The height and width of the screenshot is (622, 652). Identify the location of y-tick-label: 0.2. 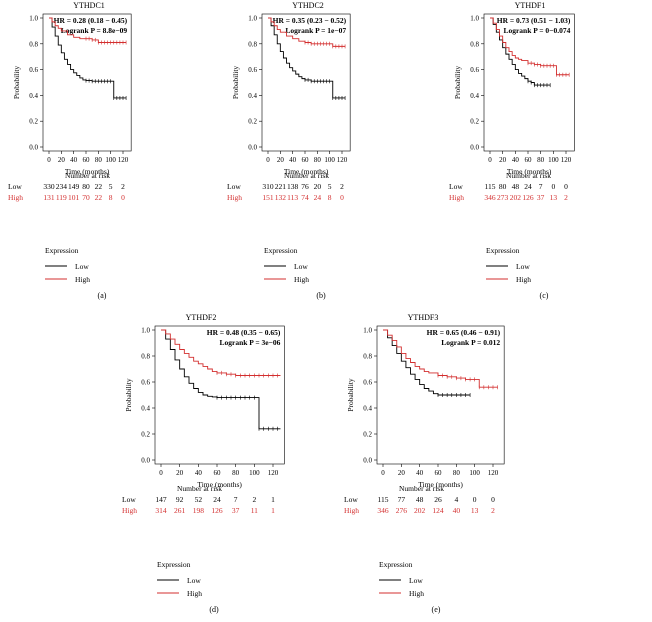
(474, 122).